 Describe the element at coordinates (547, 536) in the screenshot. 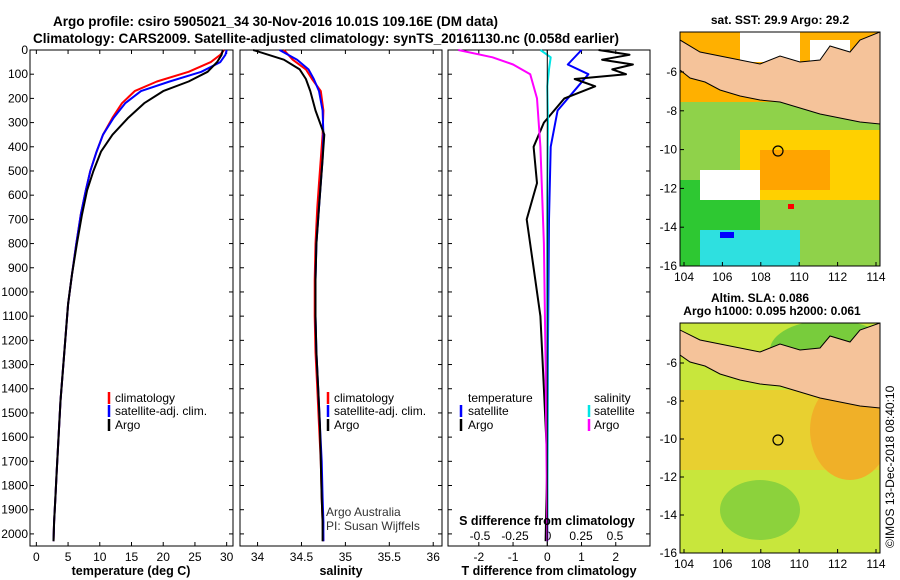

I see `s-difference-axis: -0.5 -0.25 0 0.25 0.5` at that location.